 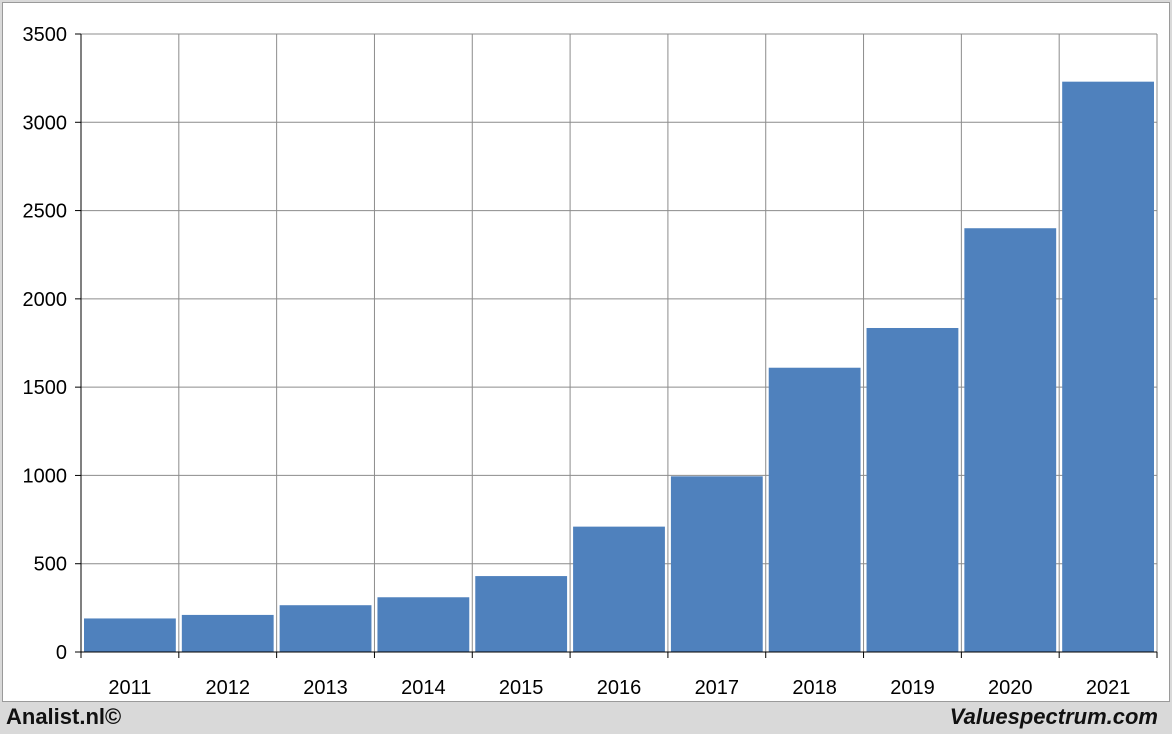 I want to click on x-tick-label: 2016, so click(x=619, y=688).